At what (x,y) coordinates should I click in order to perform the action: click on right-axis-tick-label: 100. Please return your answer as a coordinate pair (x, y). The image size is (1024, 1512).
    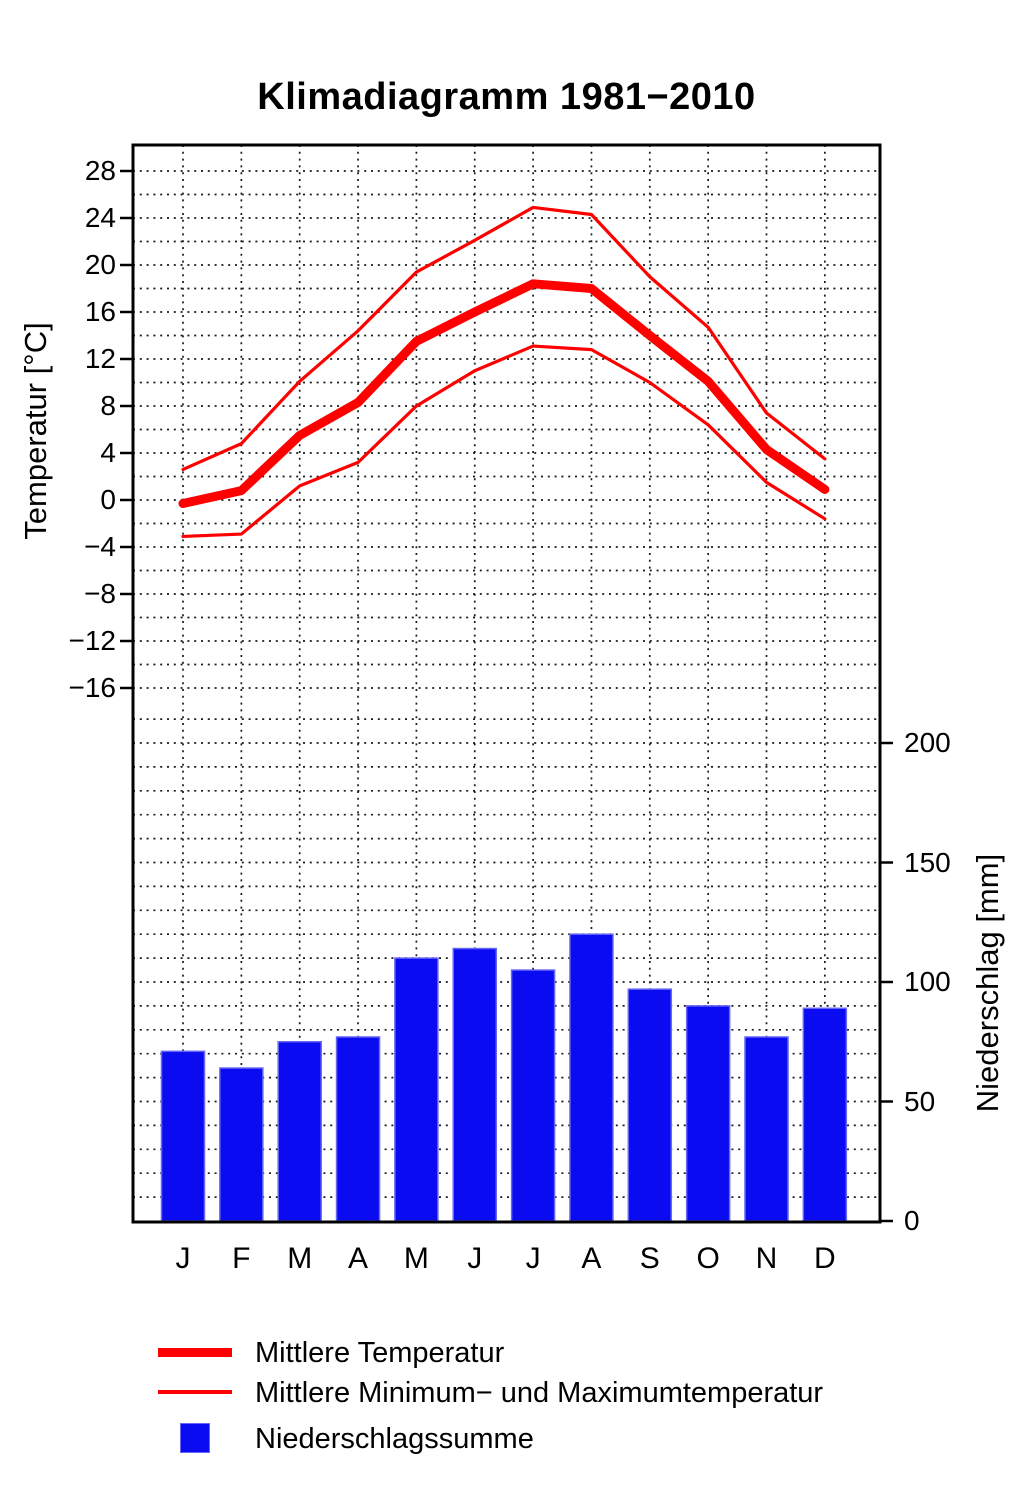
    Looking at the image, I should click on (927, 981).